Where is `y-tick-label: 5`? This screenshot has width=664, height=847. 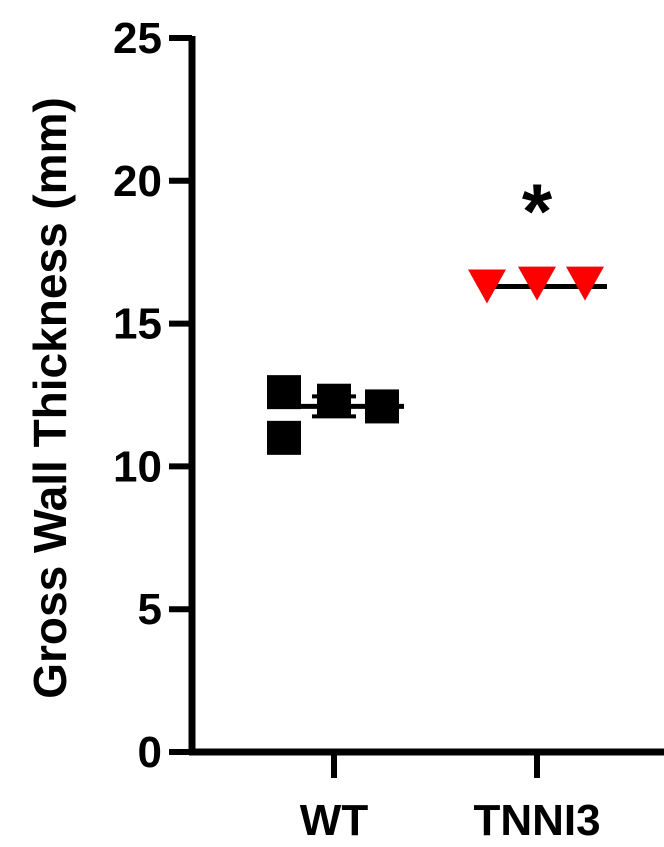 y-tick-label: 5 is located at coordinates (150, 609).